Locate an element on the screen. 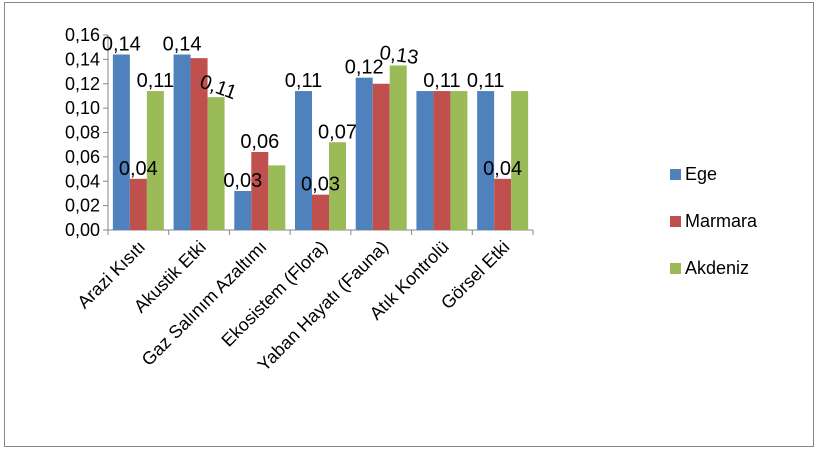 The image size is (820, 450). y-tick-label: 0,02 is located at coordinates (82, 206).